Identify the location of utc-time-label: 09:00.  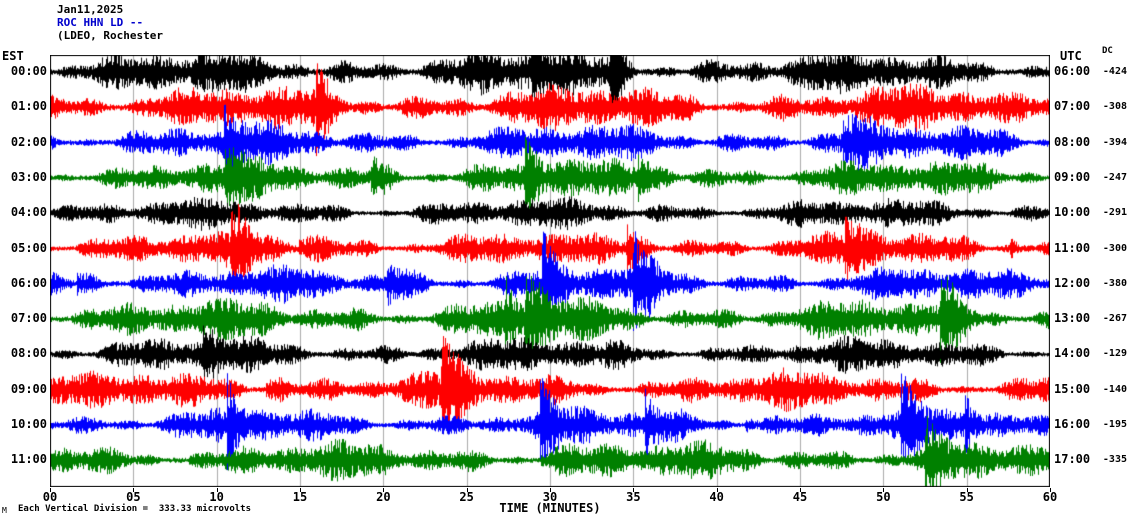
(1072, 176).